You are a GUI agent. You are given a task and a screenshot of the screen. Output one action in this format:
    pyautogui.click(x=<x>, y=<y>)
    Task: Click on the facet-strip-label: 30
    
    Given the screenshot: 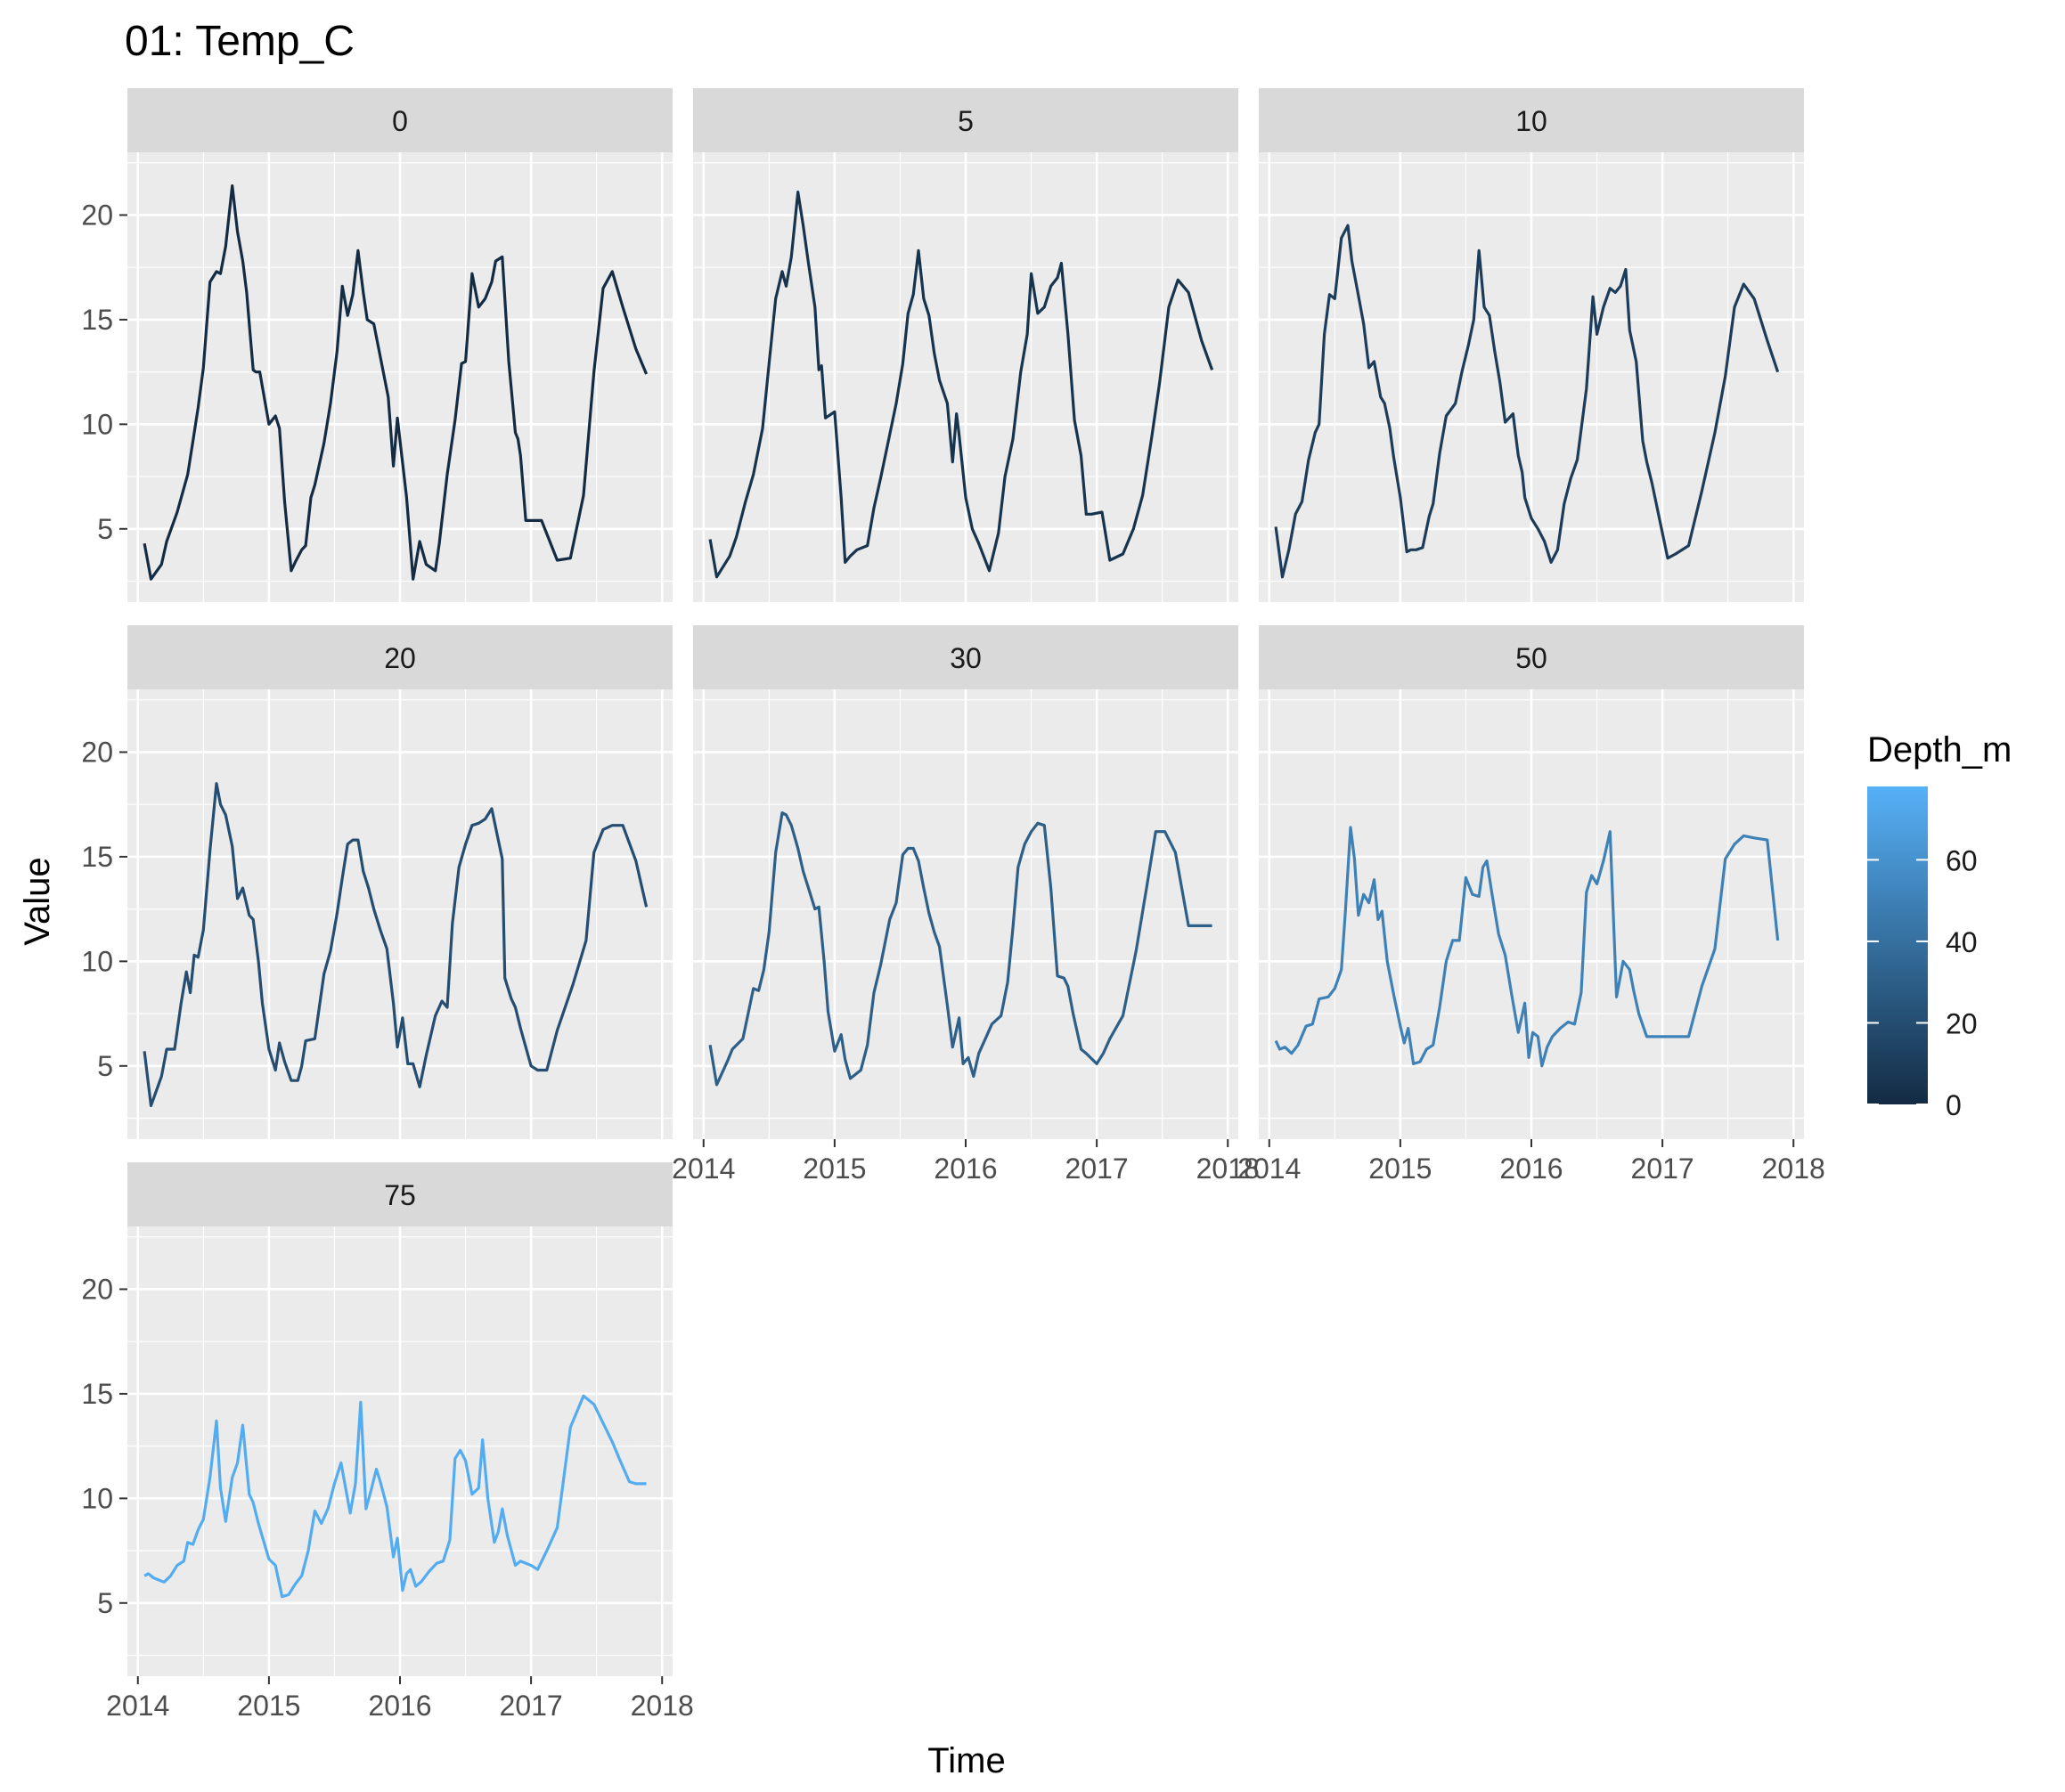 What is the action you would take?
    pyautogui.click(x=966, y=658)
    